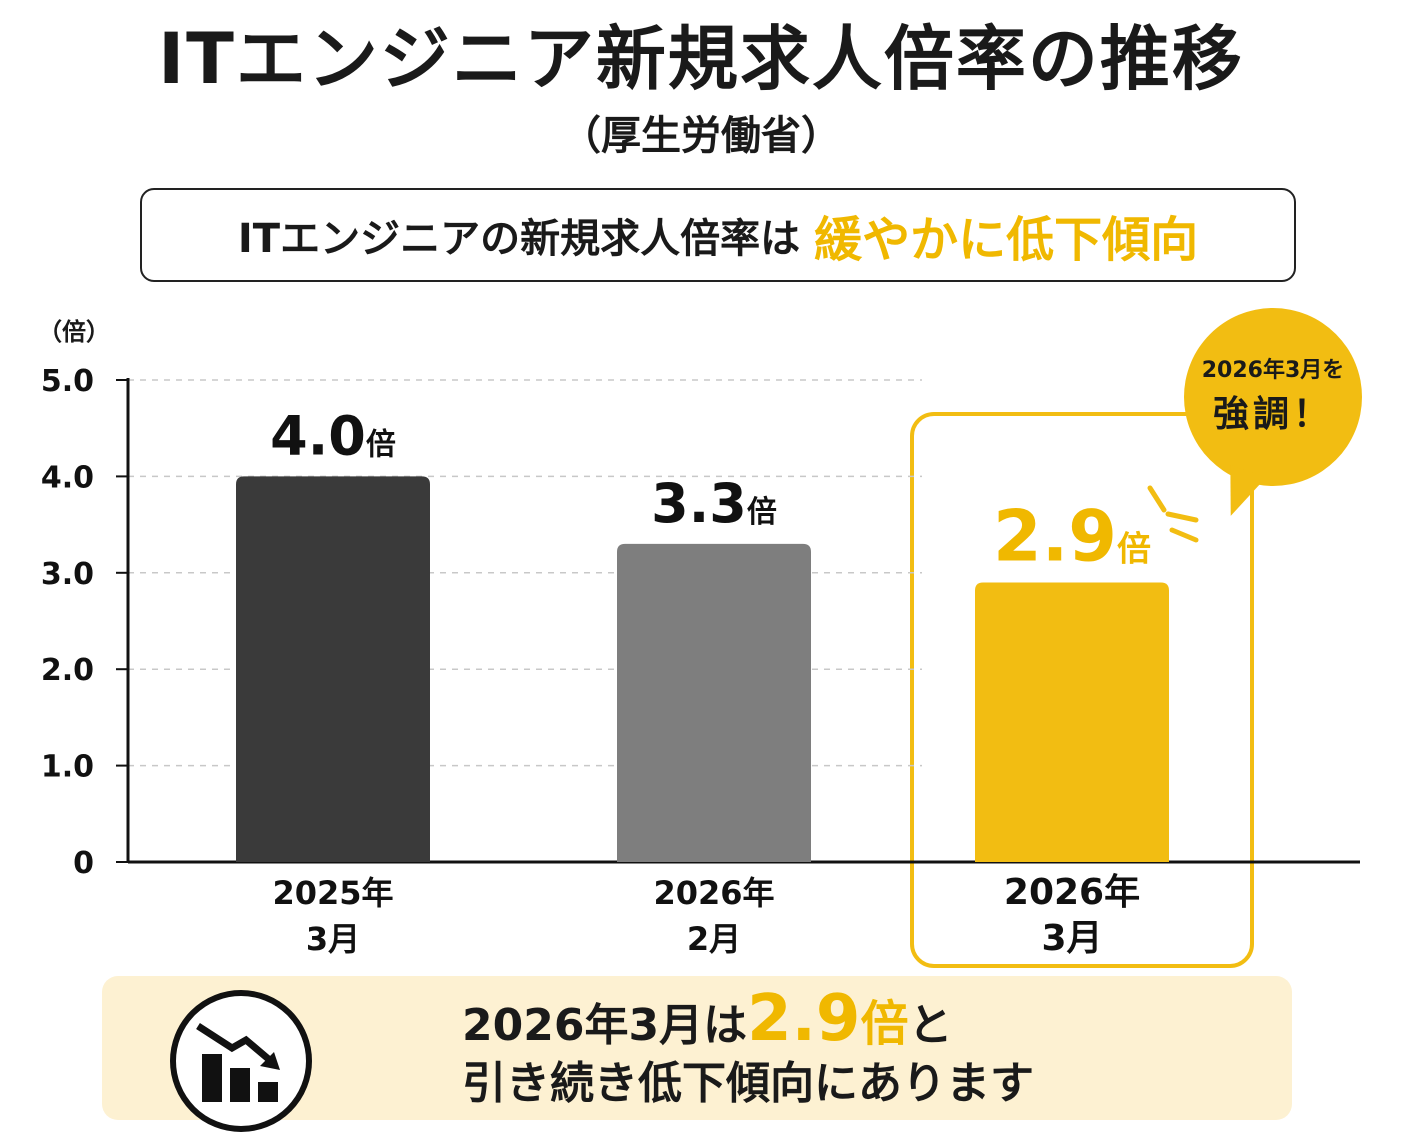 This screenshot has height=1132, width=1402. I want to click on headline-prefix: ITエンジニアの新規求人倍率は, so click(519, 239).